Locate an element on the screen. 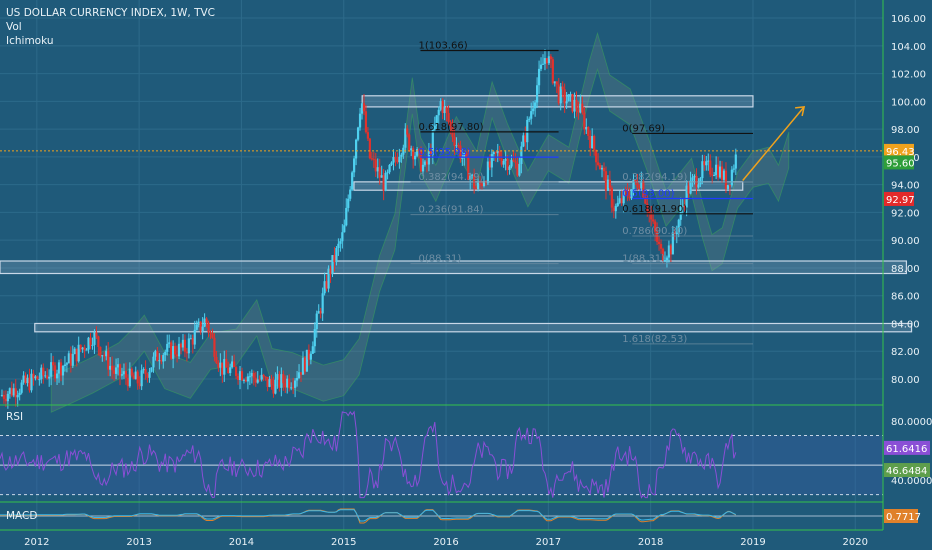 The width and height of the screenshot is (932, 550). support-resistance-zone is located at coordinates (557, 101).